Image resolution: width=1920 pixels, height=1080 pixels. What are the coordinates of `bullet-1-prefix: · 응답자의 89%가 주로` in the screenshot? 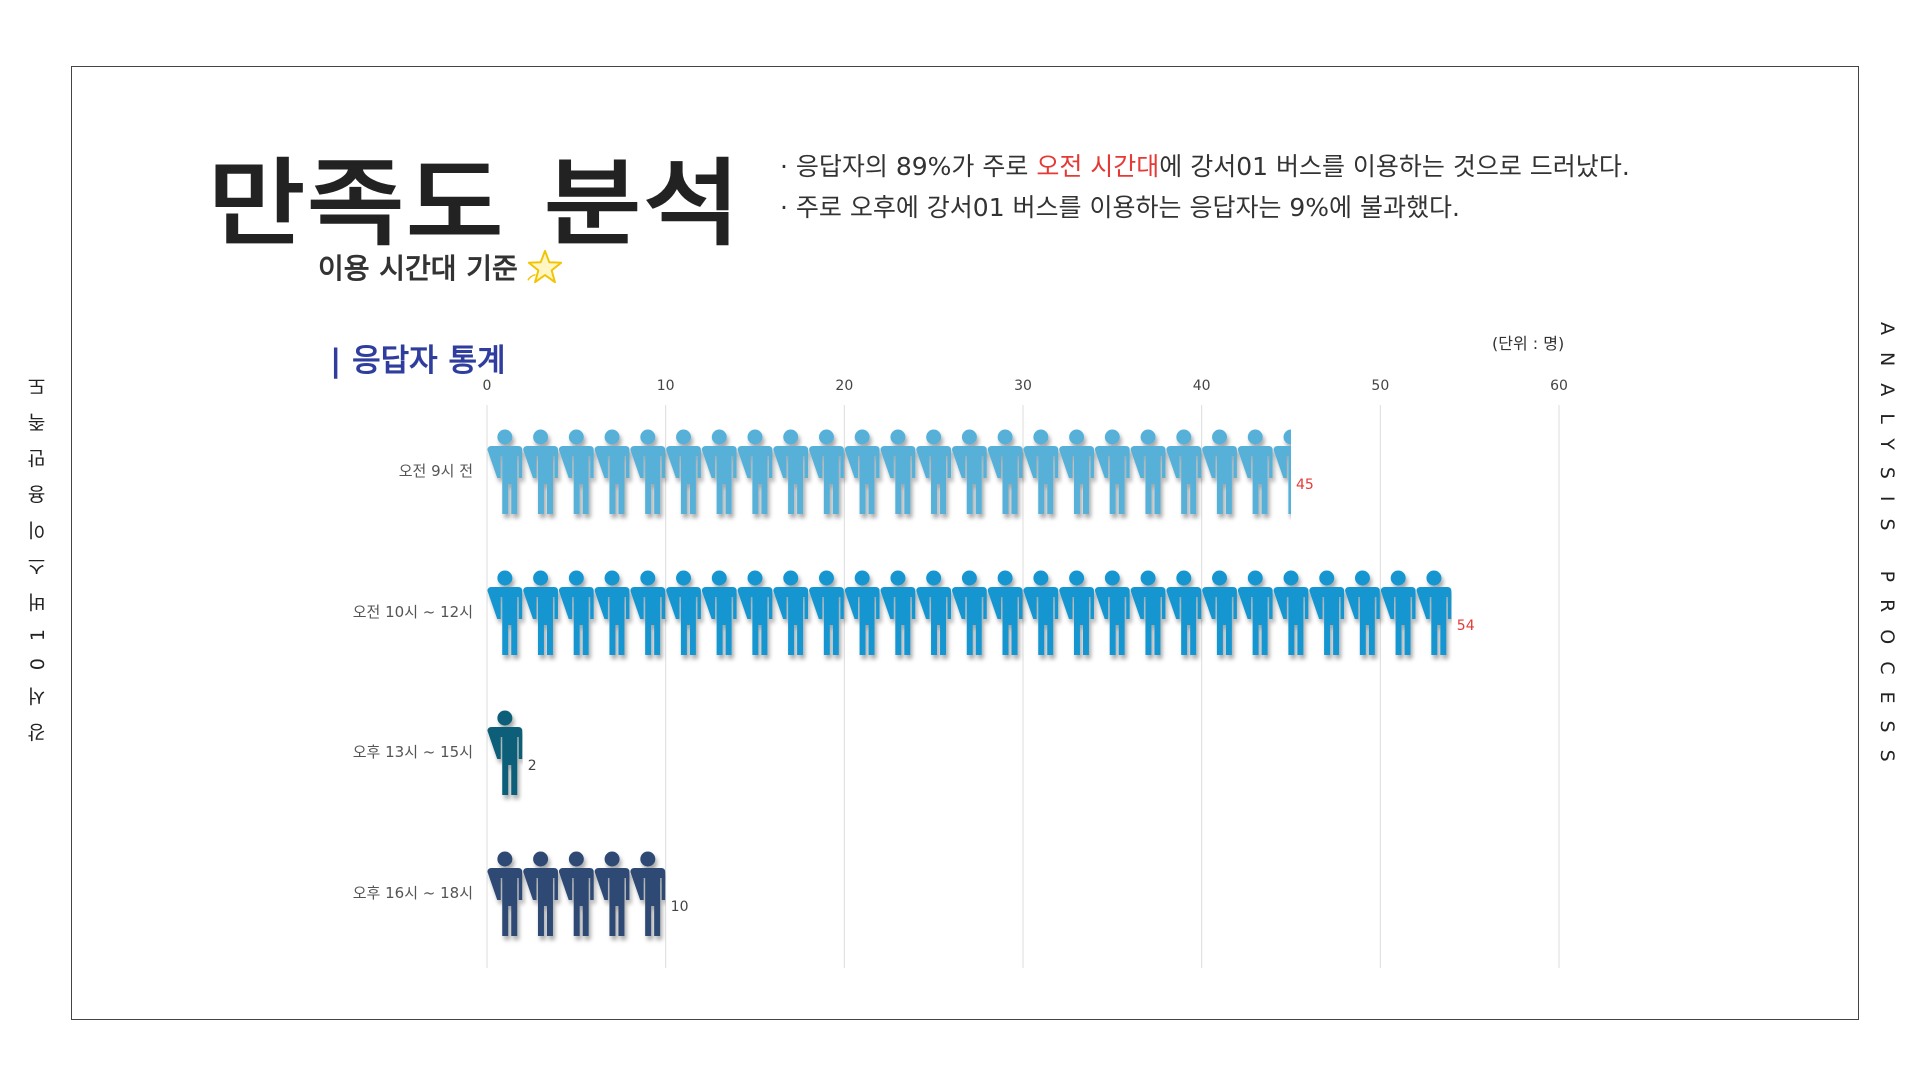 It's located at (908, 166).